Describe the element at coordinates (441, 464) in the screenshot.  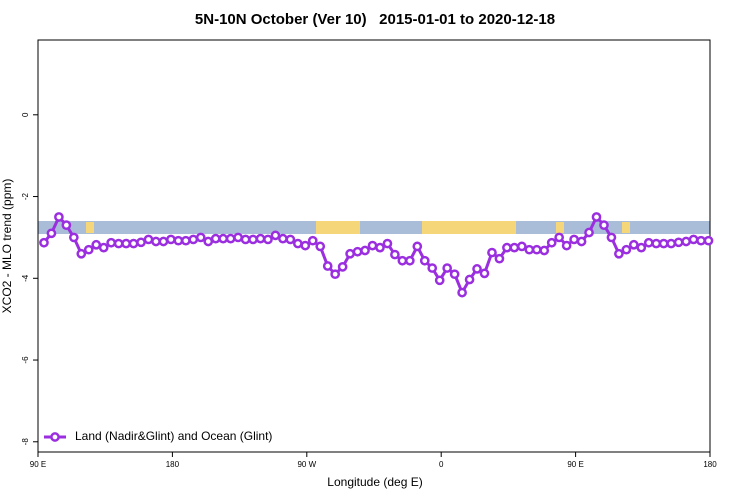
I see `x-tick-label: 0` at that location.